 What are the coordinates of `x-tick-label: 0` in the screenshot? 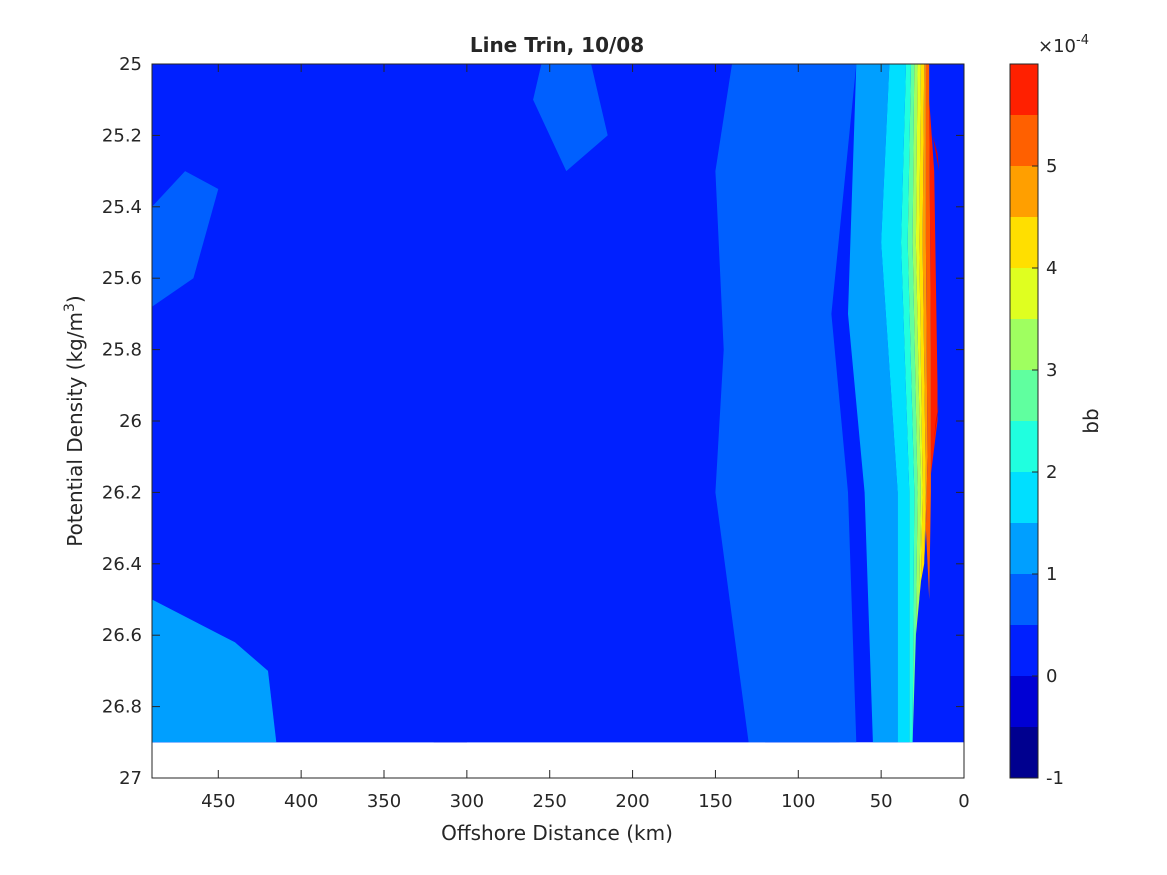 It's located at (963, 801).